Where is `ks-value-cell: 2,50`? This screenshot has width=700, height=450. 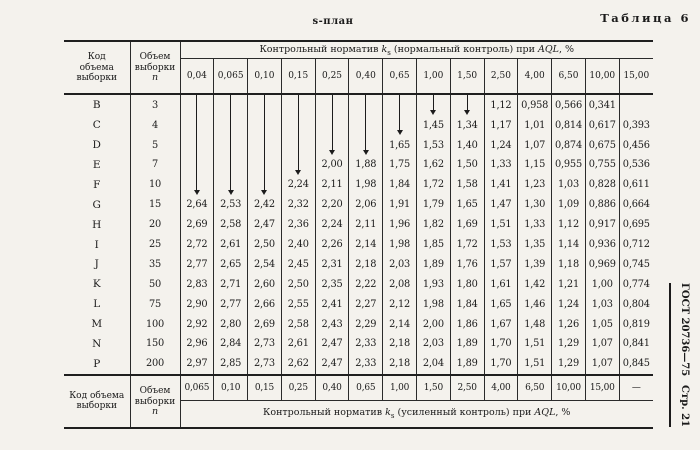 ks-value-cell: 2,50 is located at coordinates (298, 284).